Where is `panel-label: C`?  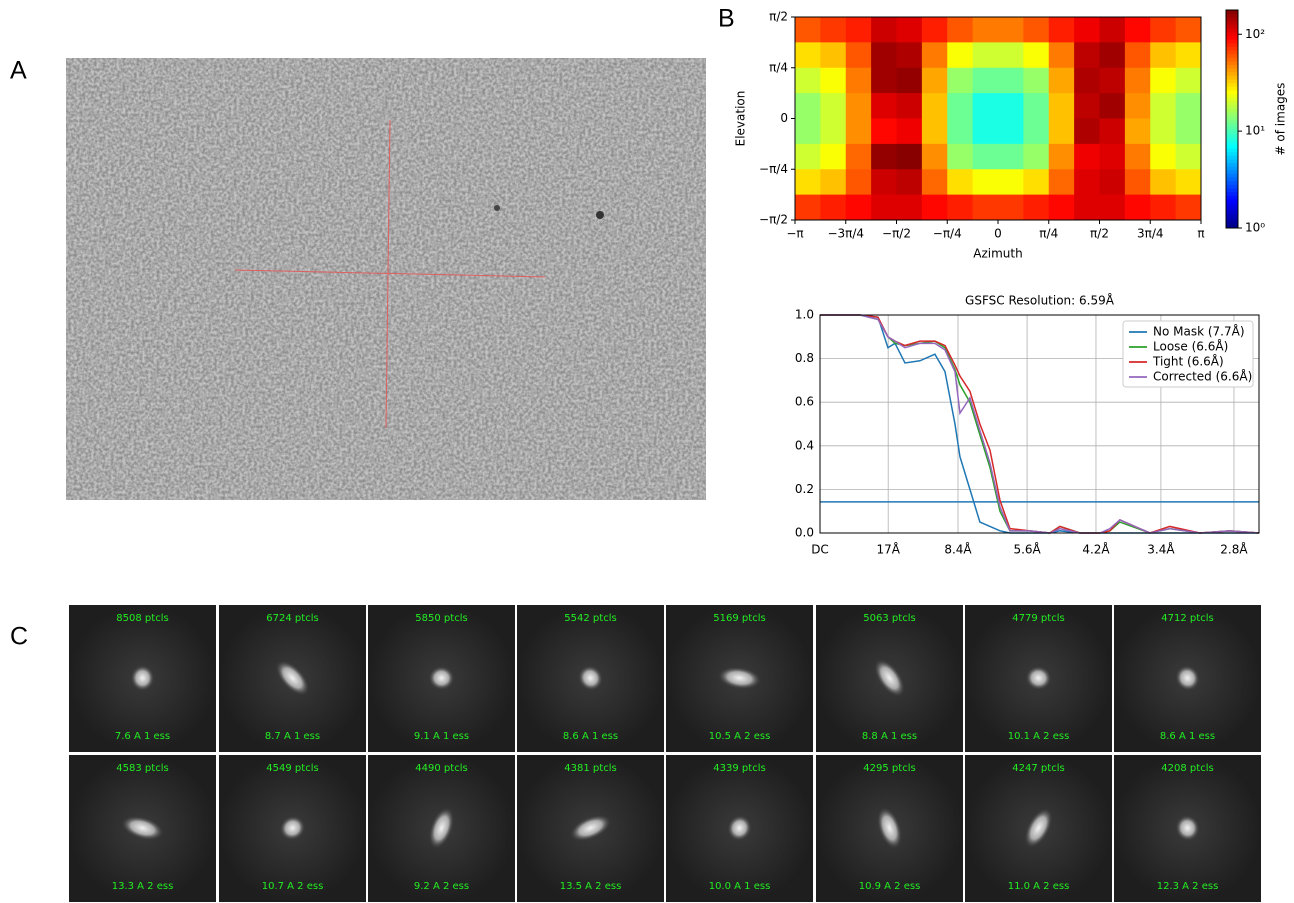
panel-label: C is located at coordinates (19, 637).